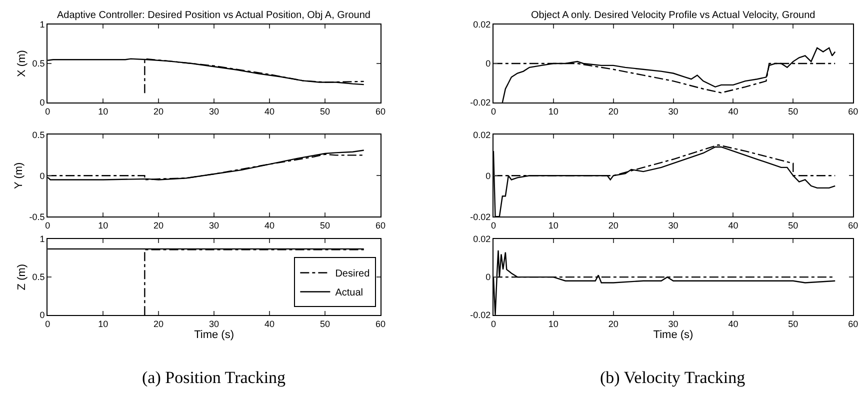 This screenshot has height=402, width=868. Describe the element at coordinates (22, 63) in the screenshot. I see `y-axis-title: X (m)` at that location.